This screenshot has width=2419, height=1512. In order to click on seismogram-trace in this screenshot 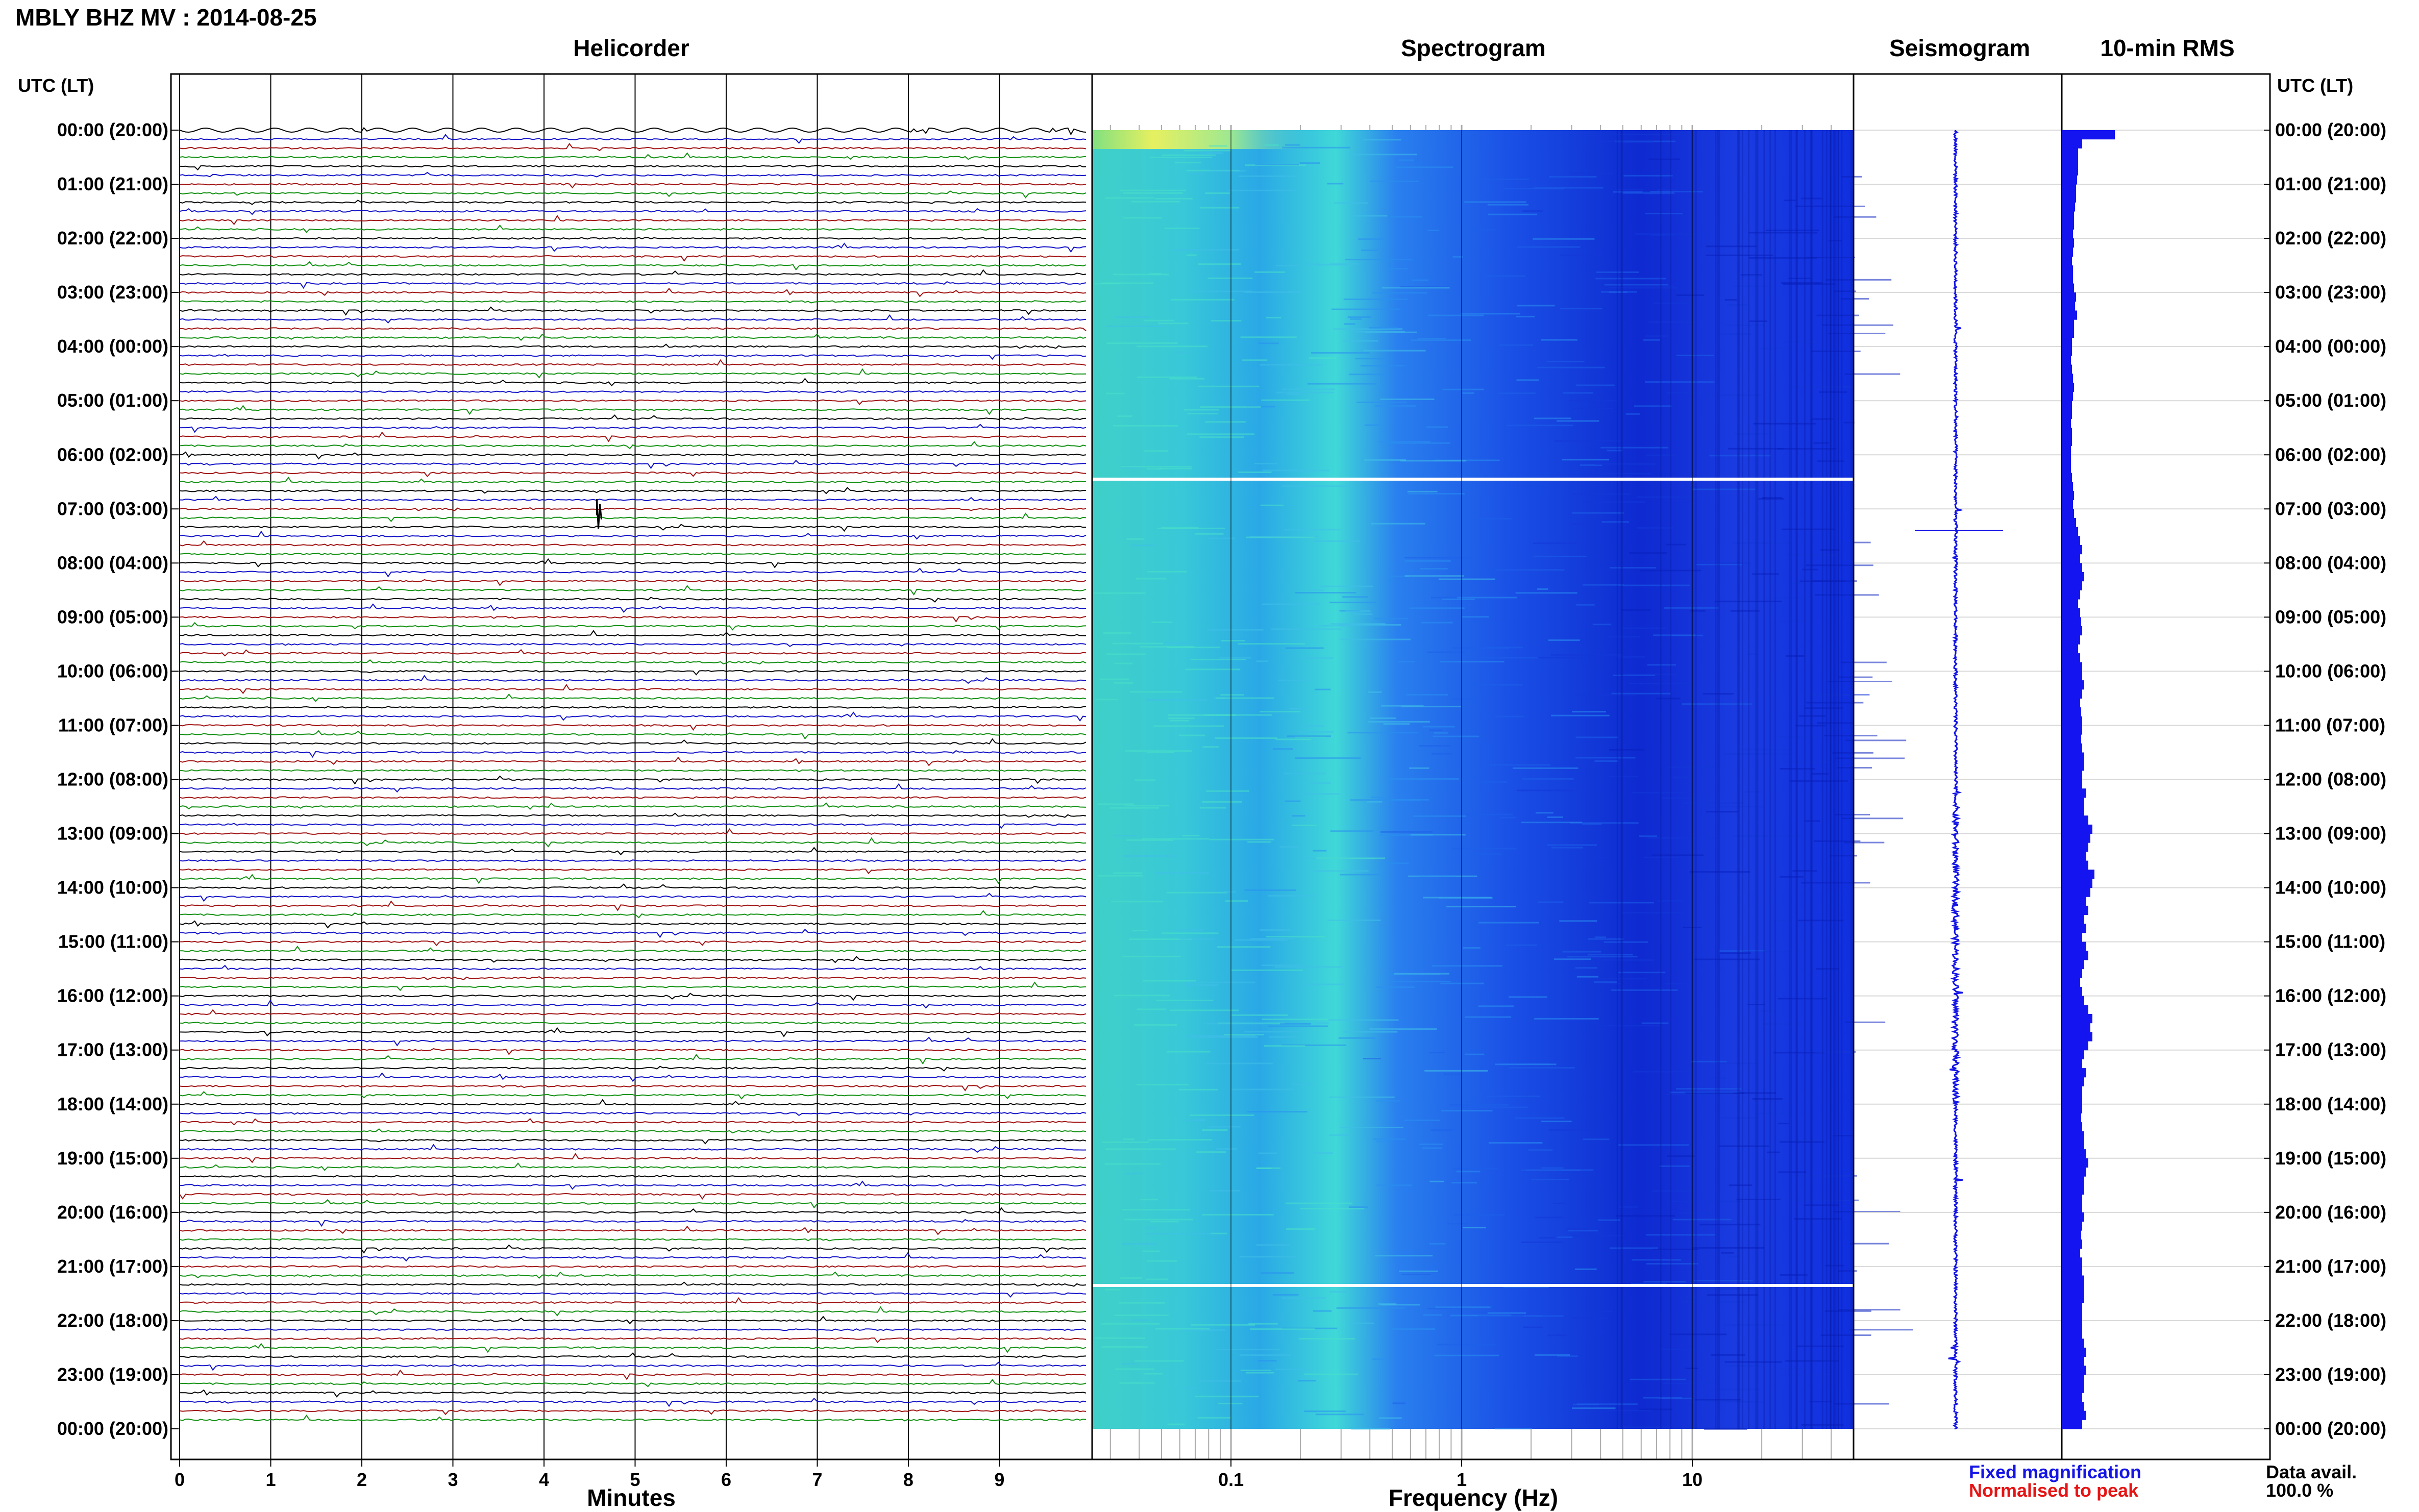, I will do `click(1956, 780)`.